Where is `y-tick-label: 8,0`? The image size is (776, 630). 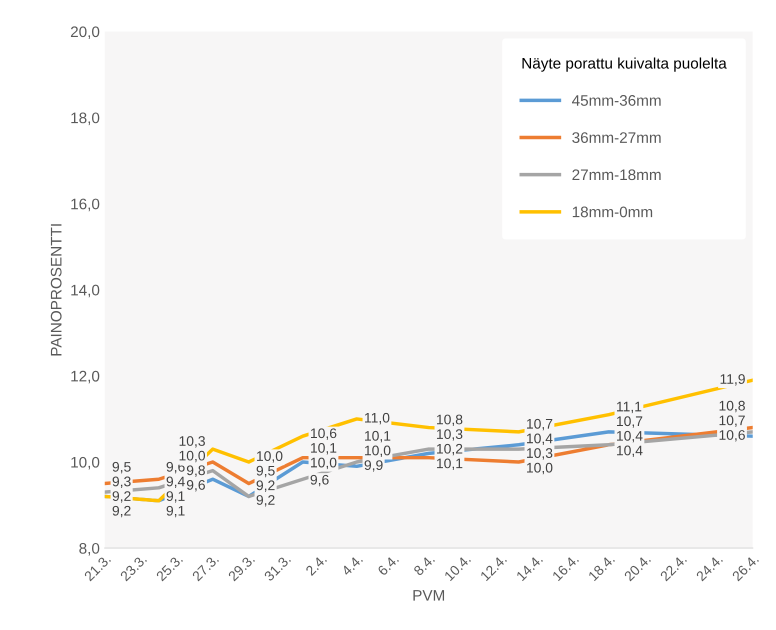 y-tick-label: 8,0 is located at coordinates (89, 549).